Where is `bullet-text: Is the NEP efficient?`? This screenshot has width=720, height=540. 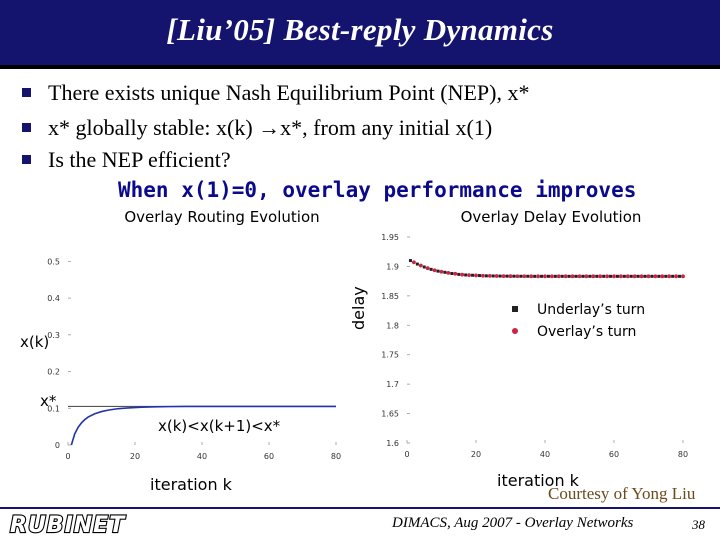
bullet-text: Is the NEP efficient? is located at coordinates (139, 159).